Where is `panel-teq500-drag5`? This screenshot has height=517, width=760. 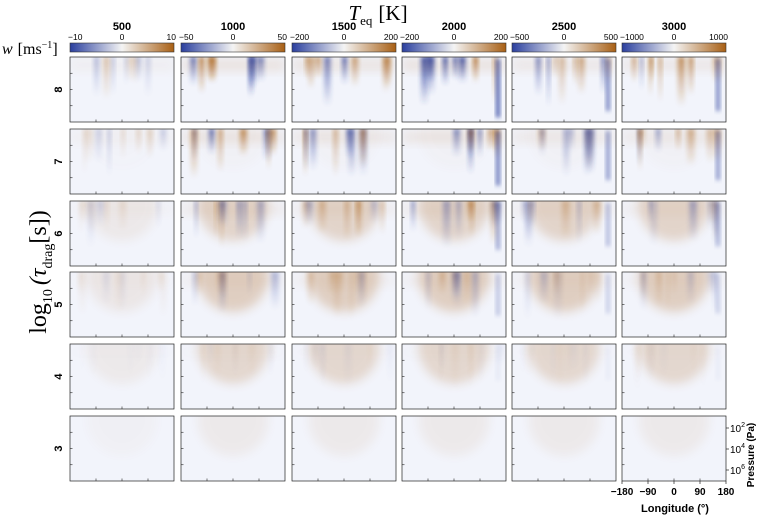
panel-teq500-drag5 is located at coordinates (122, 304).